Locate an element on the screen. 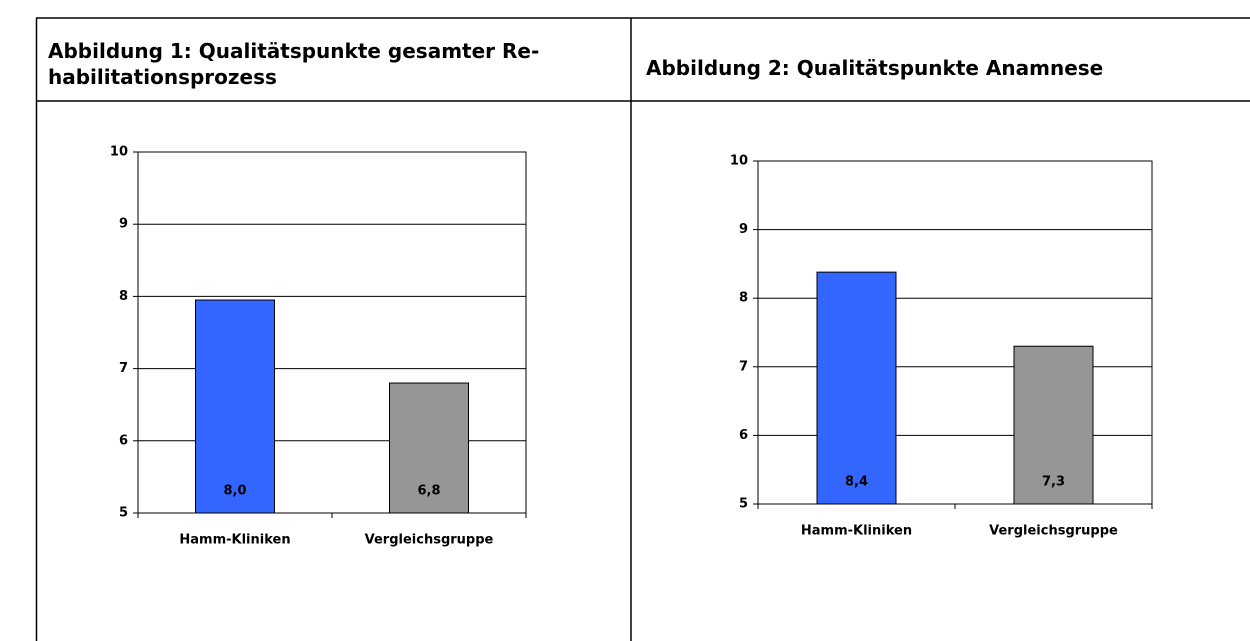 This screenshot has width=1250, height=641. data-label: 8,0 is located at coordinates (234, 491).